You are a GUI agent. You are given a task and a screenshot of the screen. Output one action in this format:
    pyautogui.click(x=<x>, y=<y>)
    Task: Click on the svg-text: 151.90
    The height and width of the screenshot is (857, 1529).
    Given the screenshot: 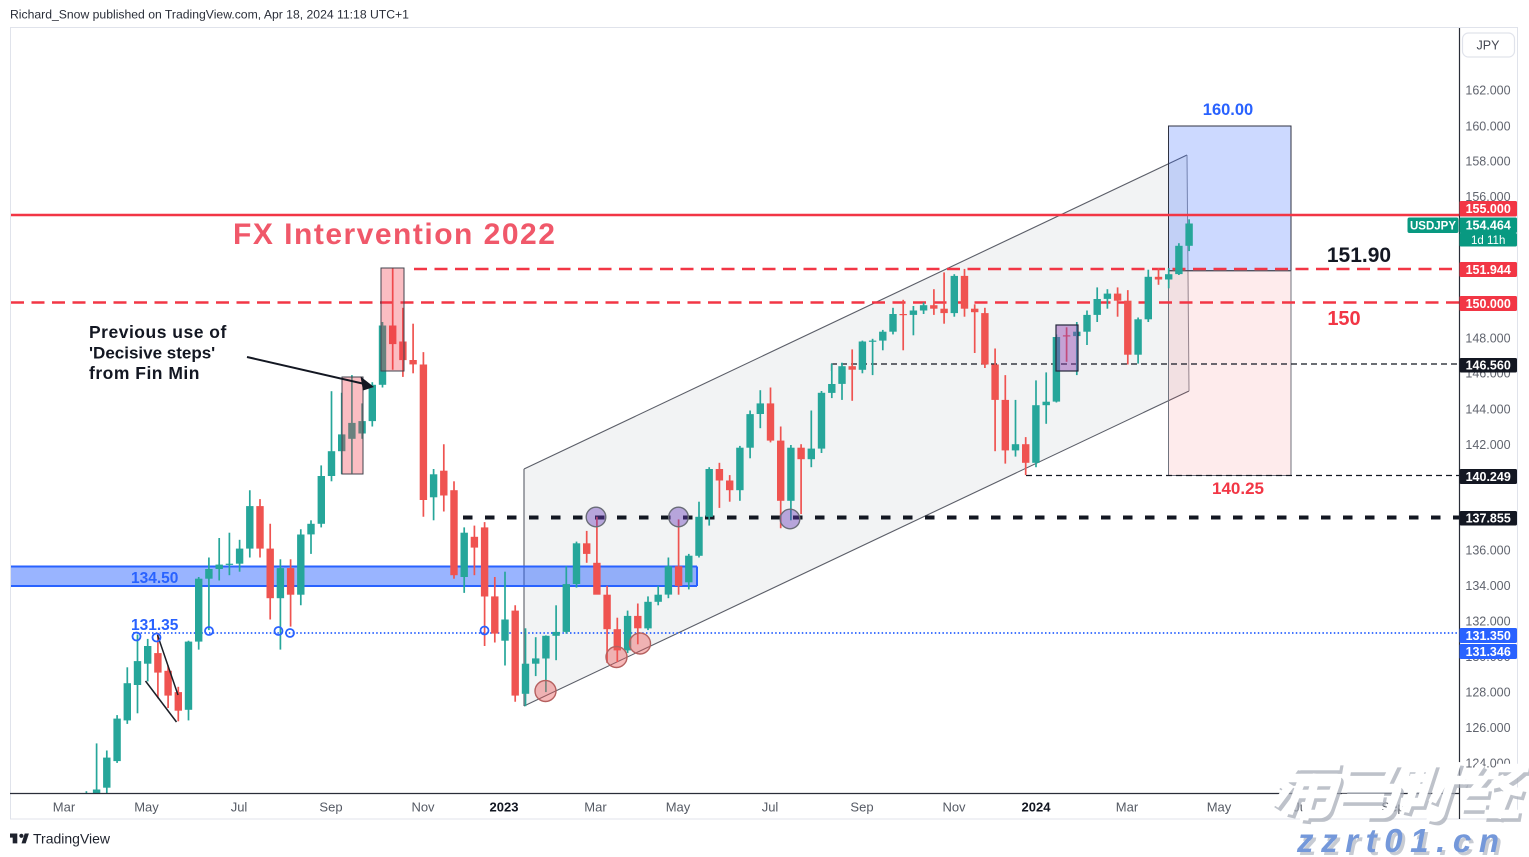 What is the action you would take?
    pyautogui.click(x=1359, y=255)
    